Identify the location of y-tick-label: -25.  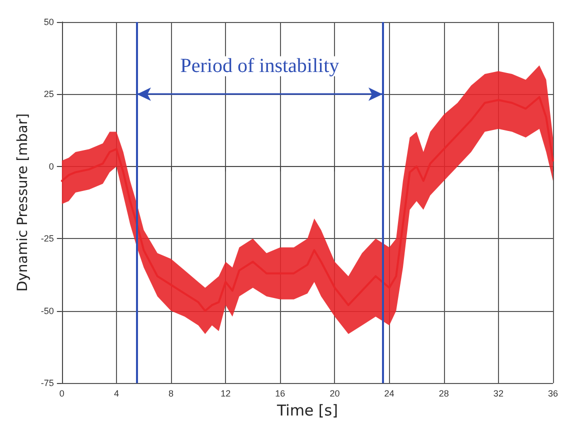
(47, 239).